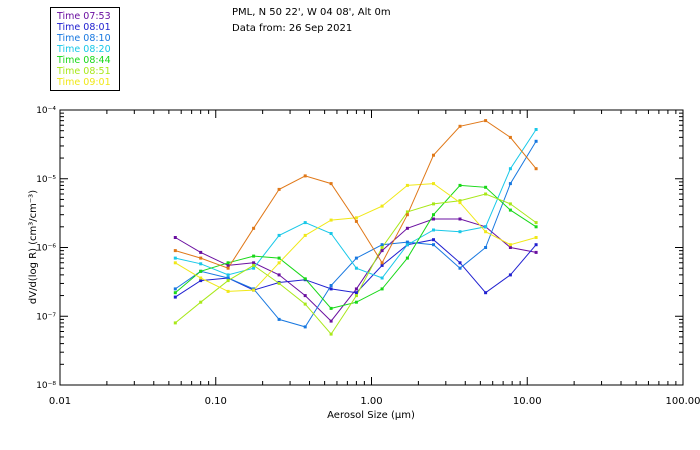  Describe the element at coordinates (84, 82) in the screenshot. I see `legend-entry: Time 09:01` at that location.